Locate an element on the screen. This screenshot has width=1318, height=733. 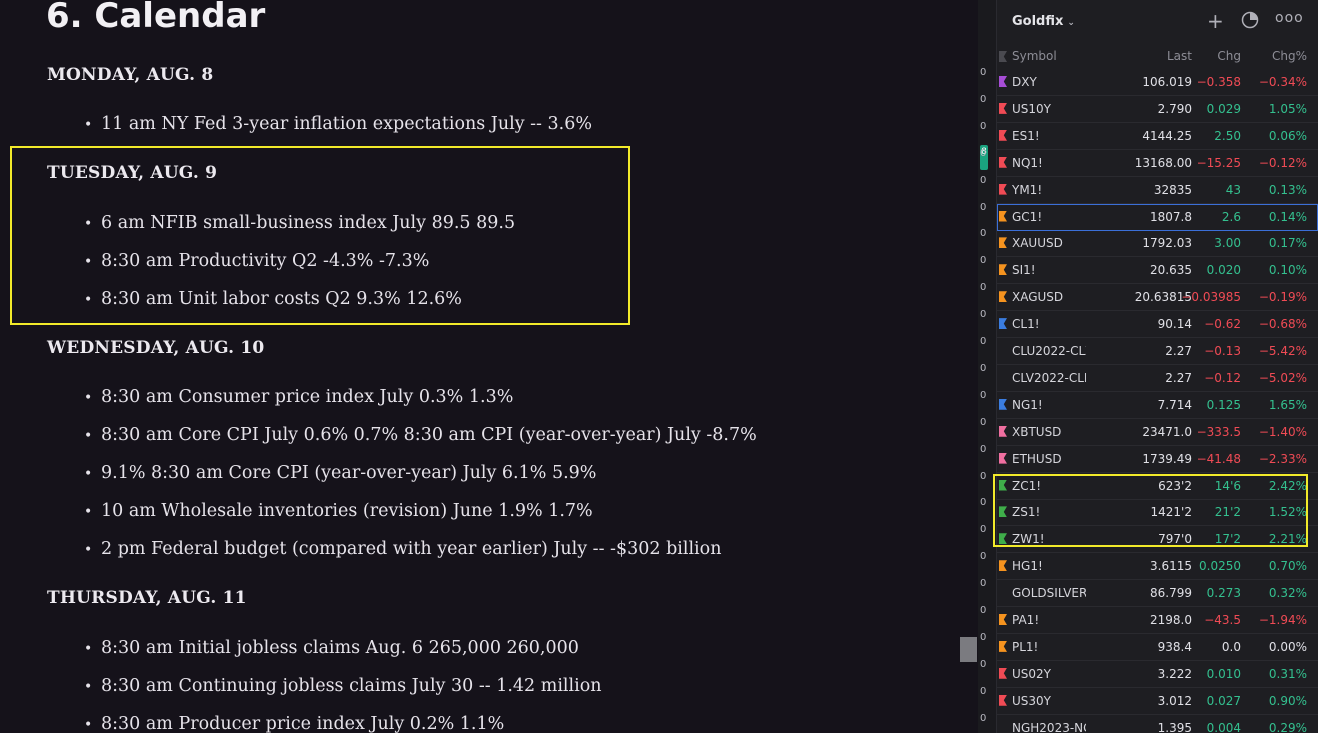
column-symbol: Symbol is located at coordinates (1034, 56).